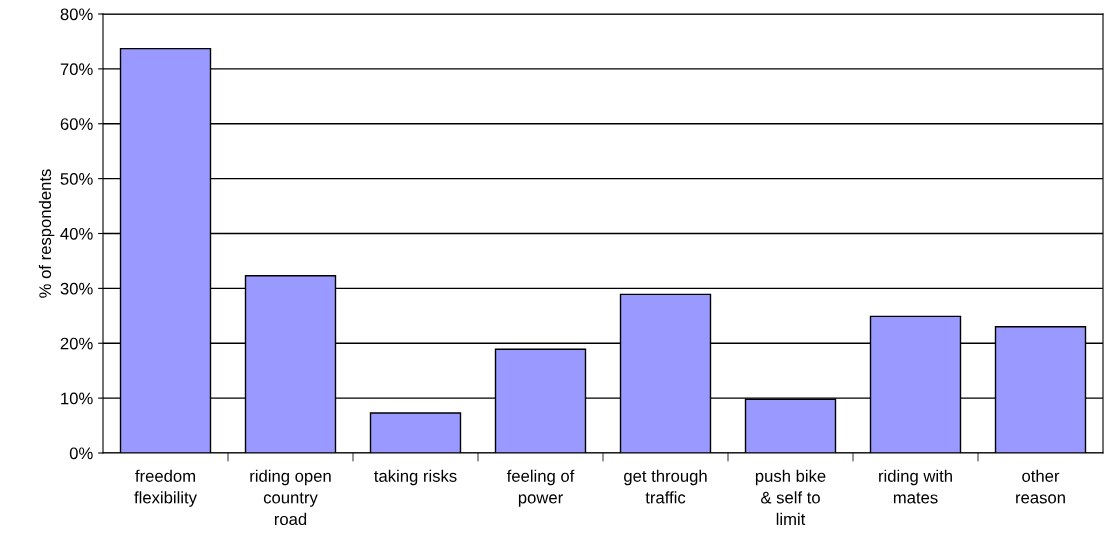 This screenshot has width=1111, height=549. Describe the element at coordinates (165, 488) in the screenshot. I see `x-tick-label: freedom flexibility` at that location.